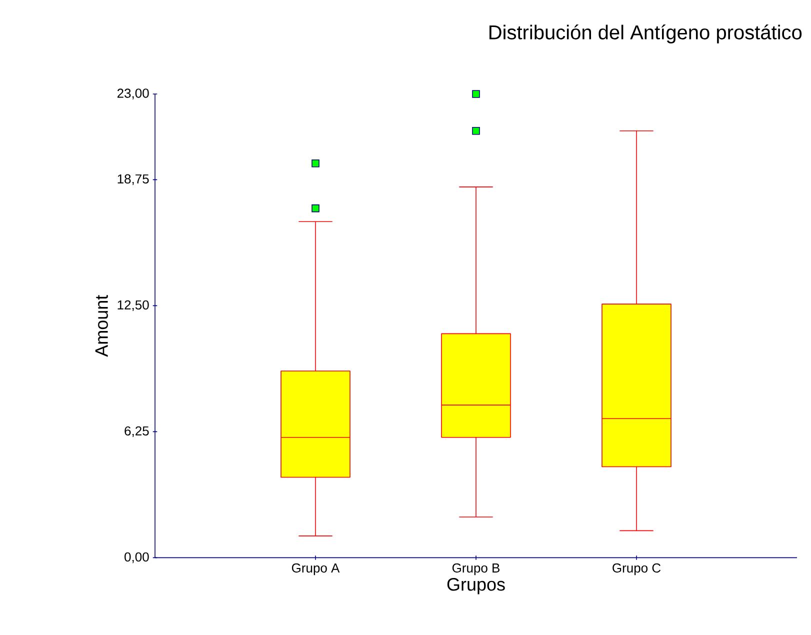  What do you see at coordinates (136, 558) in the screenshot?
I see `y-tick-label: 0,00` at bounding box center [136, 558].